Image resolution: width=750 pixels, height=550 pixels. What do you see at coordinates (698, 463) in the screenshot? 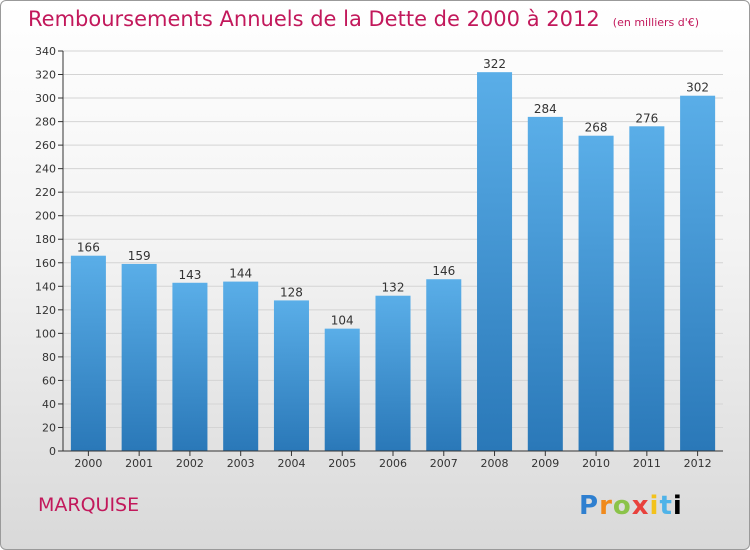
I see `x-tick-label: 2012` at bounding box center [698, 463].